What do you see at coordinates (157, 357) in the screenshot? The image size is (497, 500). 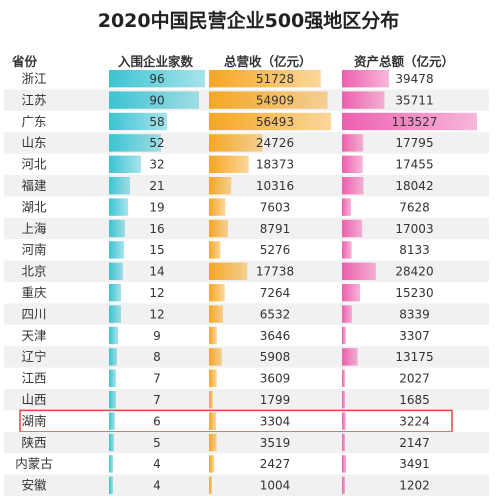 I see `companies-value: 8` at bounding box center [157, 357].